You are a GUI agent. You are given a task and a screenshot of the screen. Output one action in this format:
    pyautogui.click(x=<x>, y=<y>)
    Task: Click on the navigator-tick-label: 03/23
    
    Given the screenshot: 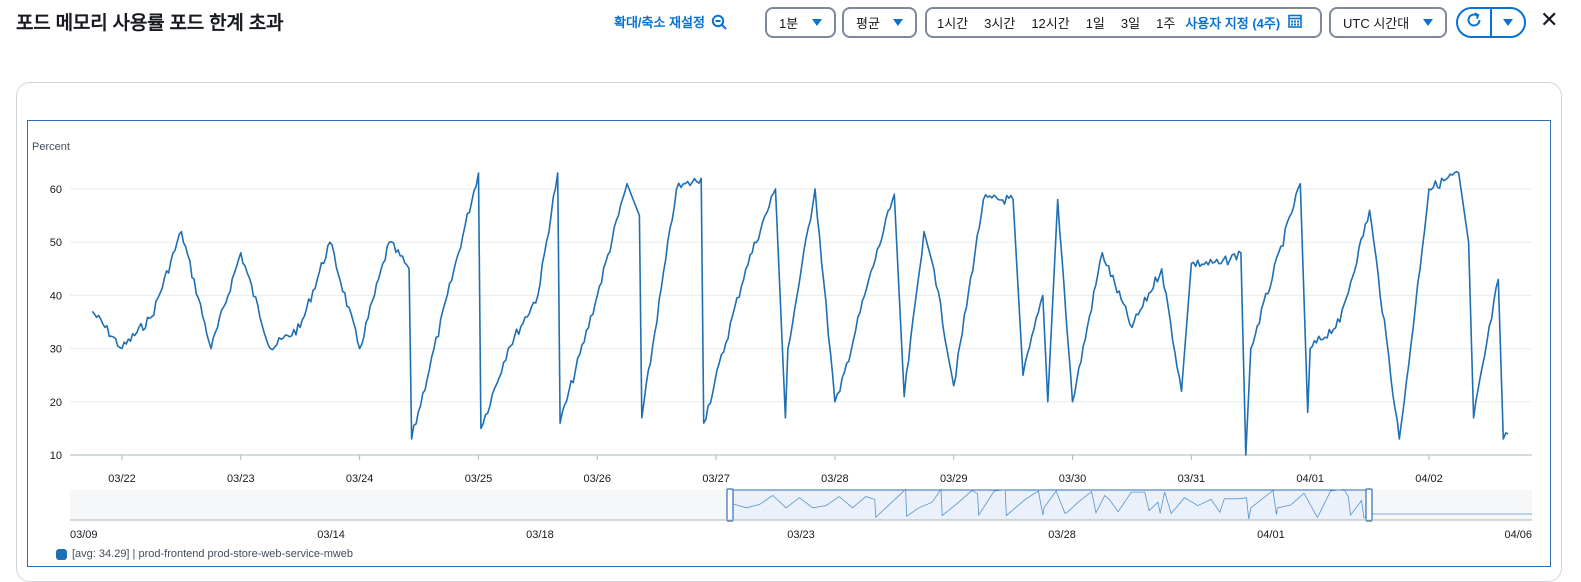 What is the action you would take?
    pyautogui.click(x=801, y=535)
    